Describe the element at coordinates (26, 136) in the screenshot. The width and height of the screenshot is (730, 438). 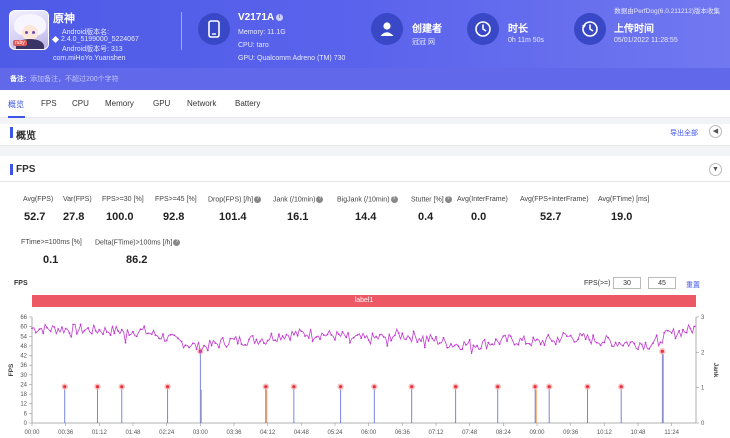
I see `overview-title: 概览` at that location.